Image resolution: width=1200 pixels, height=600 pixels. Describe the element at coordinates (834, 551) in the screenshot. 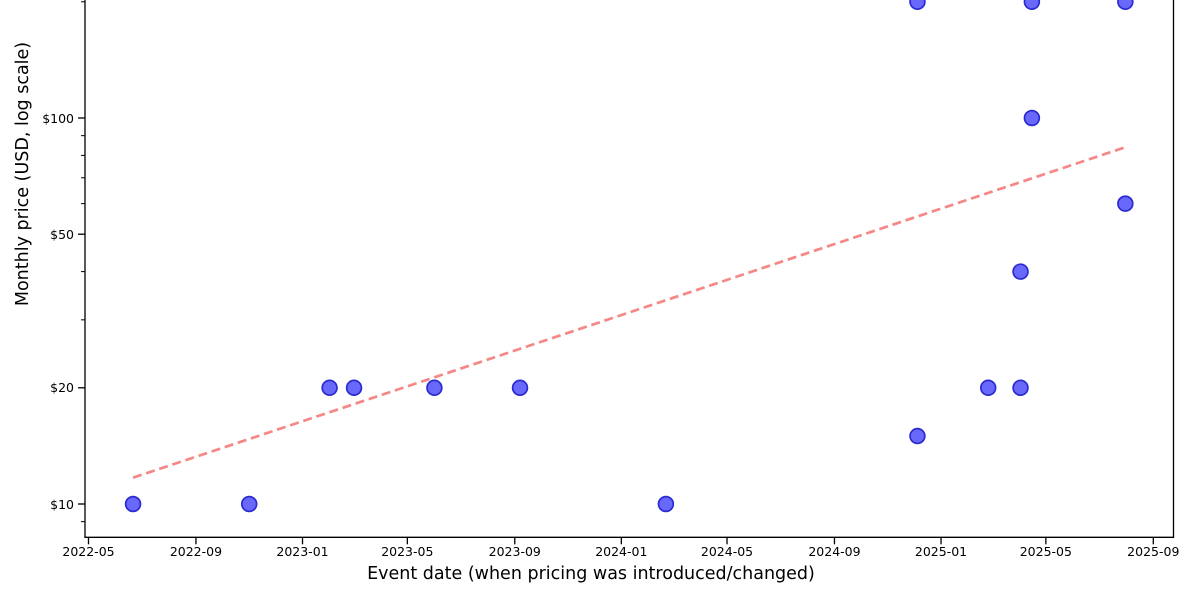

I see `x-tick-label: 2024-09` at that location.